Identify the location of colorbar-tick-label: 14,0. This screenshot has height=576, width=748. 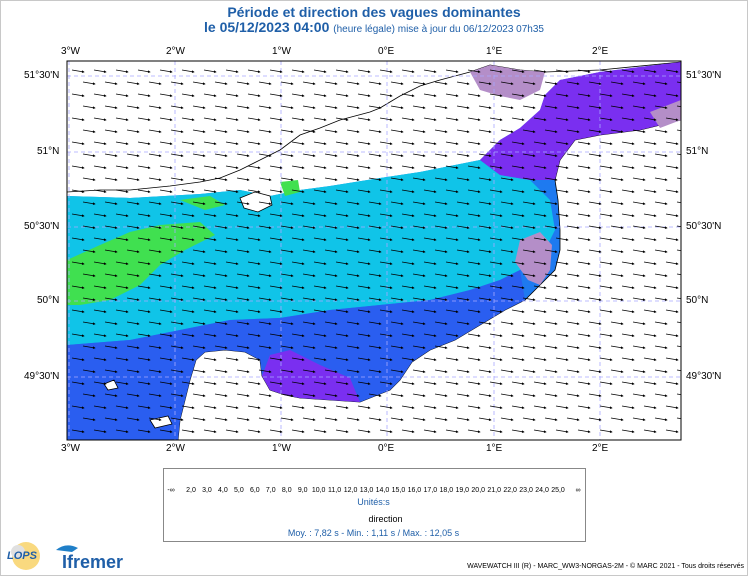
(382, 490).